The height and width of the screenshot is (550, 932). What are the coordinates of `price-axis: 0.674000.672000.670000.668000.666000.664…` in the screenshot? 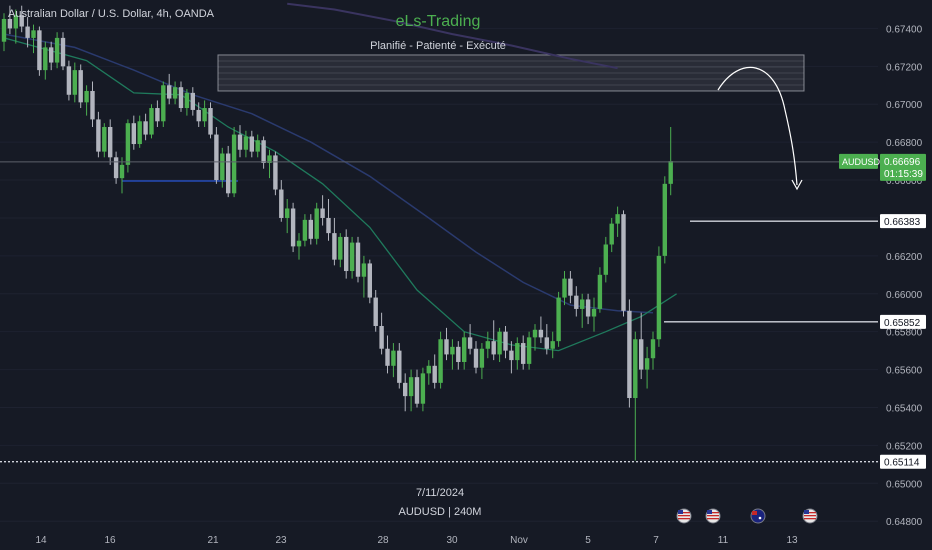 It's located at (904, 276).